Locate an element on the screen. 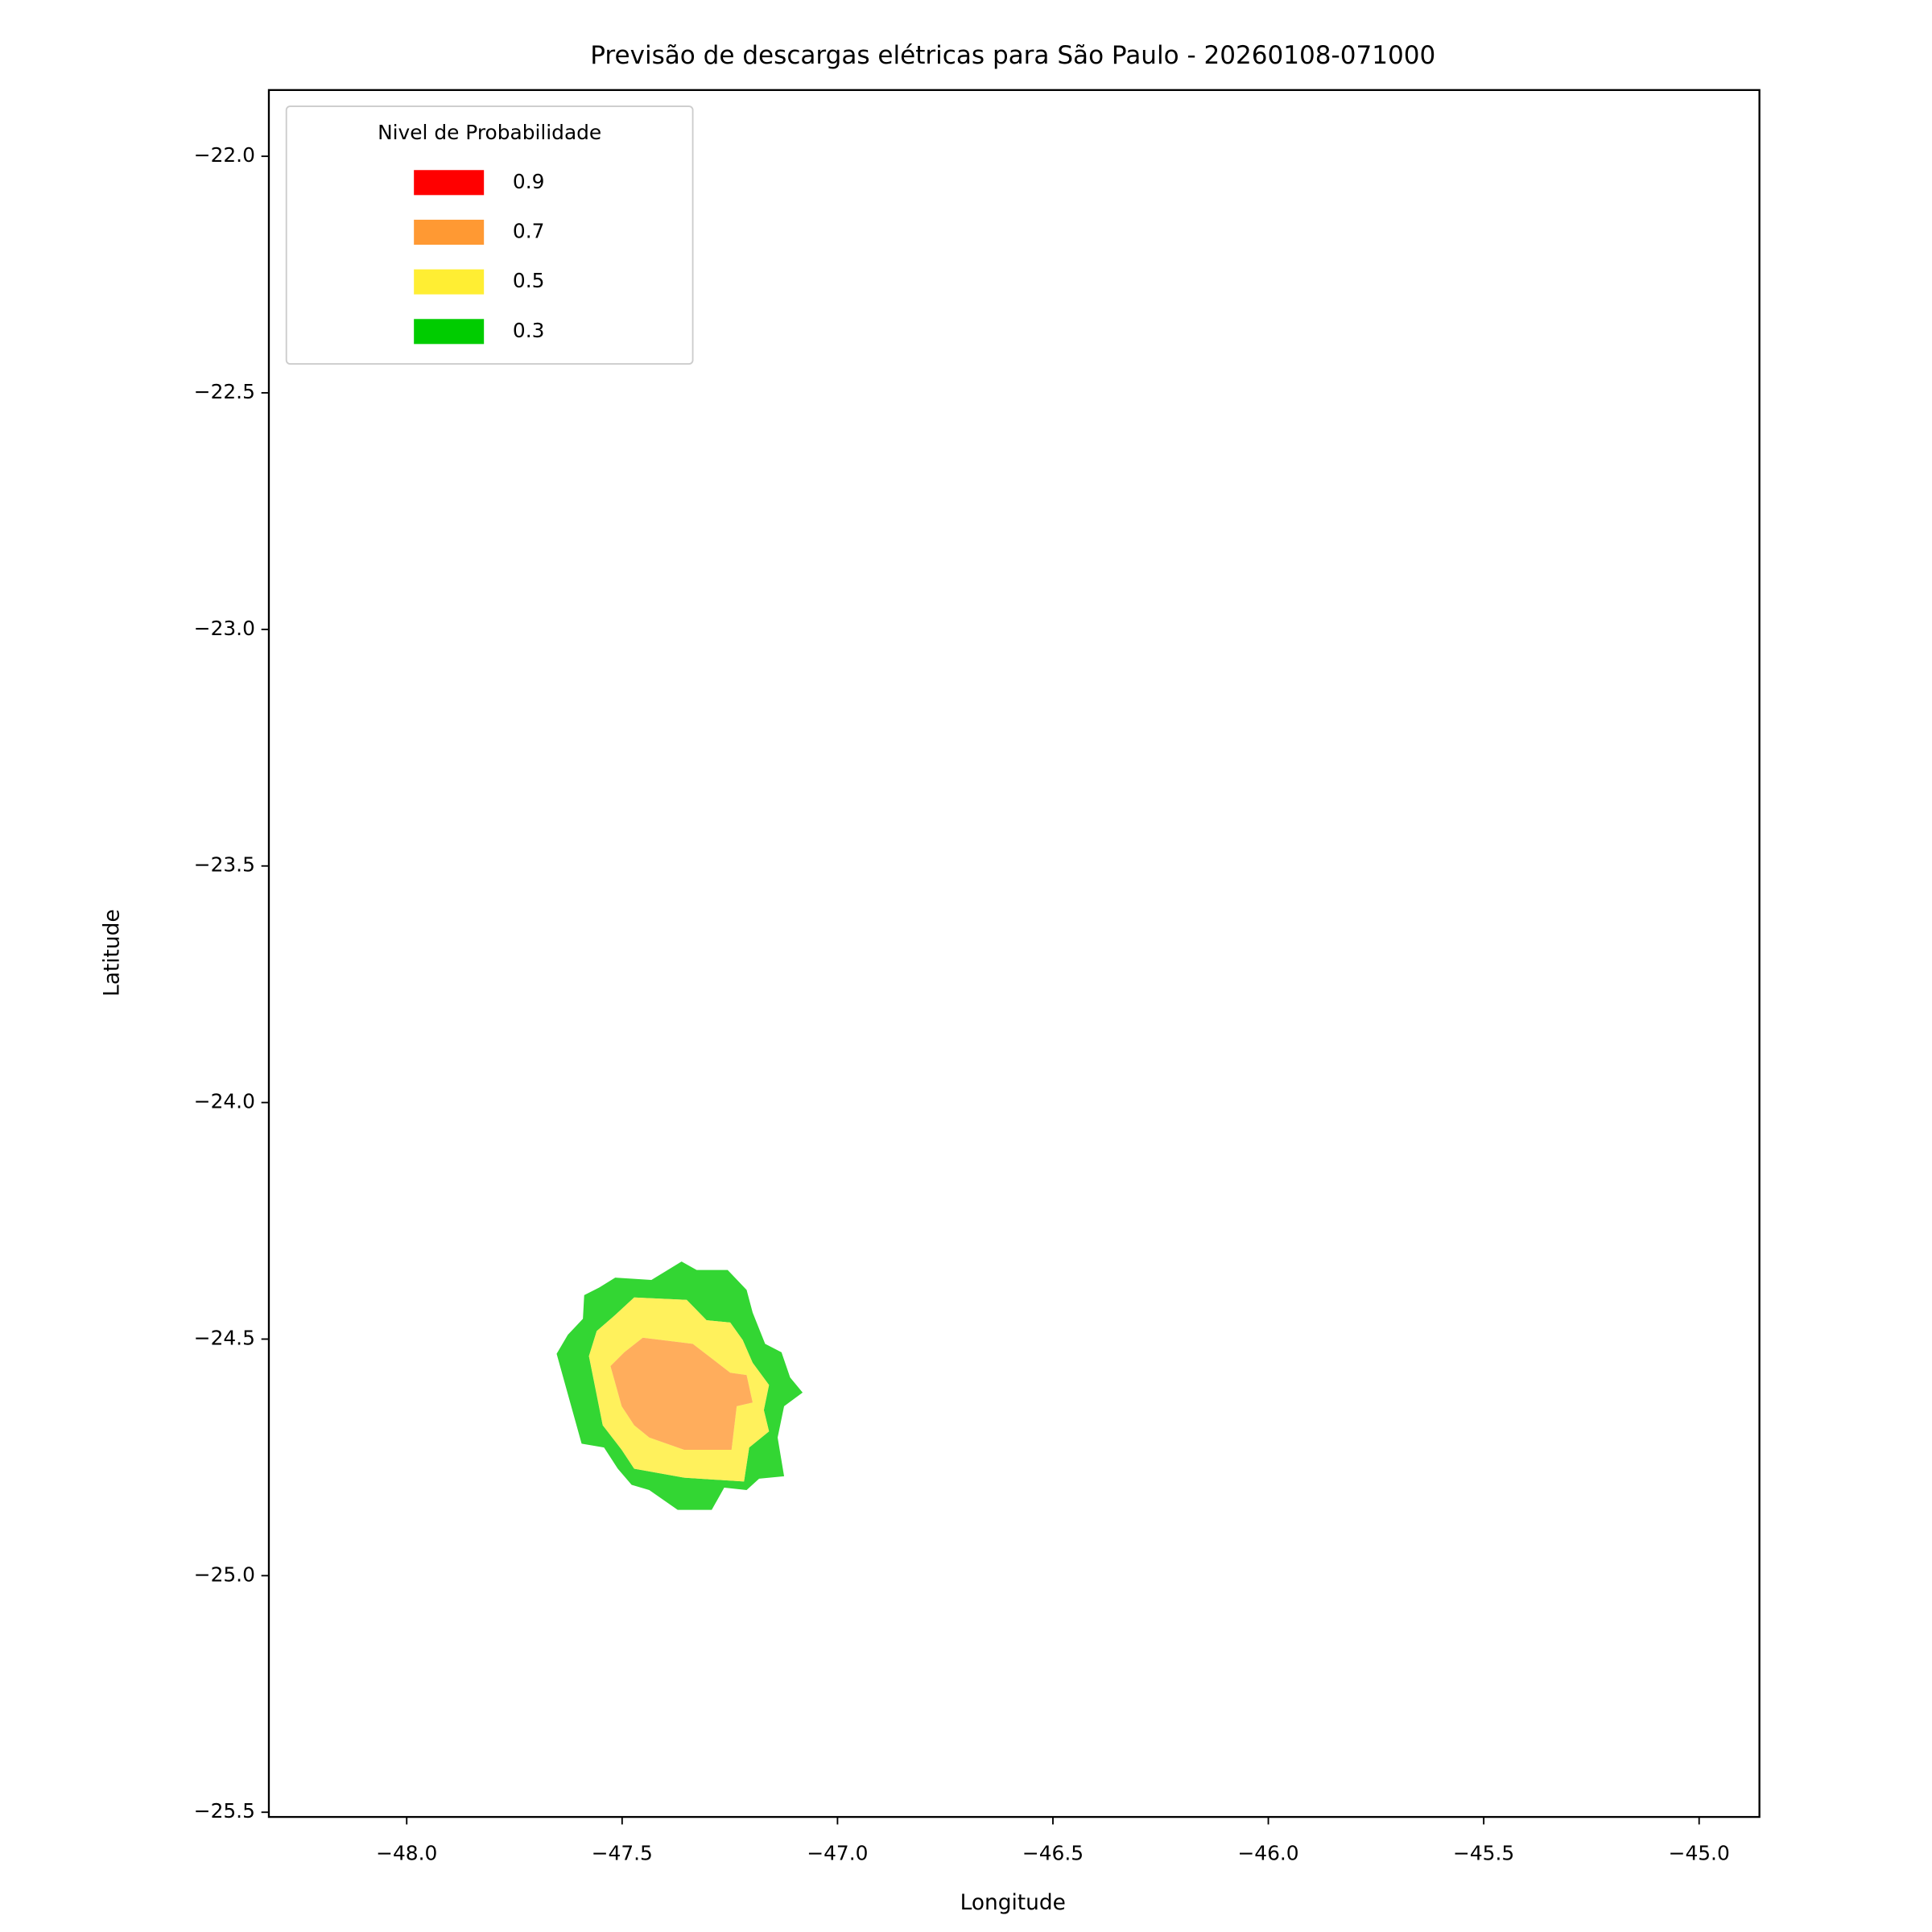 The height and width of the screenshot is (1932, 1932). y-tick-label: −23.5 is located at coordinates (224, 865).